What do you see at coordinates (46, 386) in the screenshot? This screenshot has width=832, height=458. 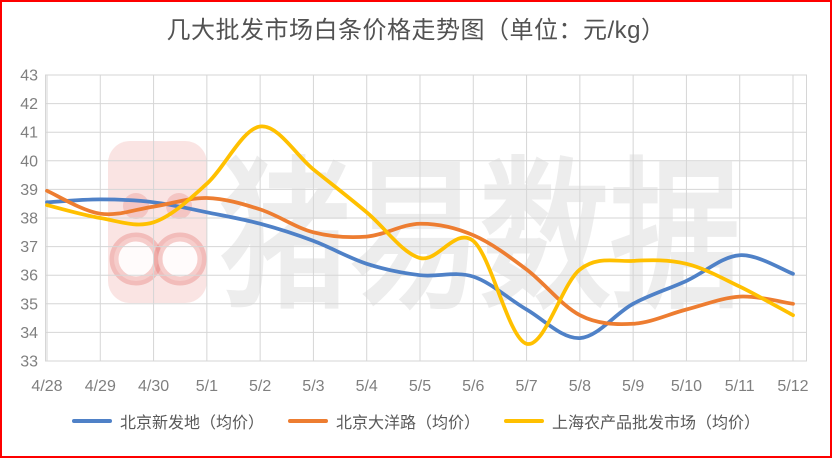 I see `x-axis-tick-label: 4/28` at bounding box center [46, 386].